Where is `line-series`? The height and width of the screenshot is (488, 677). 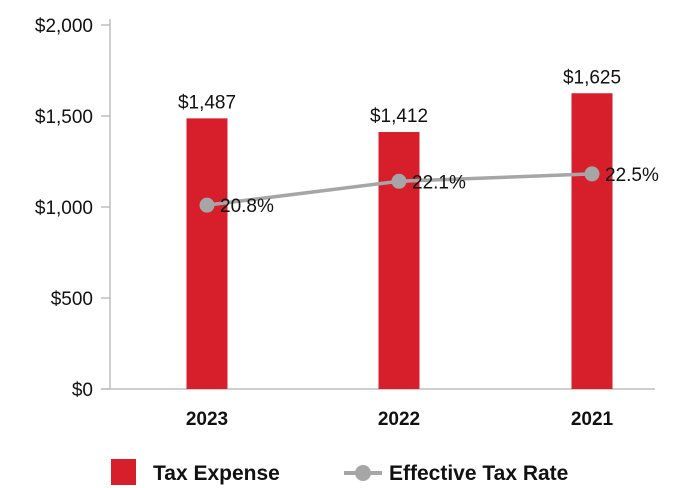 line-series is located at coordinates (399, 189).